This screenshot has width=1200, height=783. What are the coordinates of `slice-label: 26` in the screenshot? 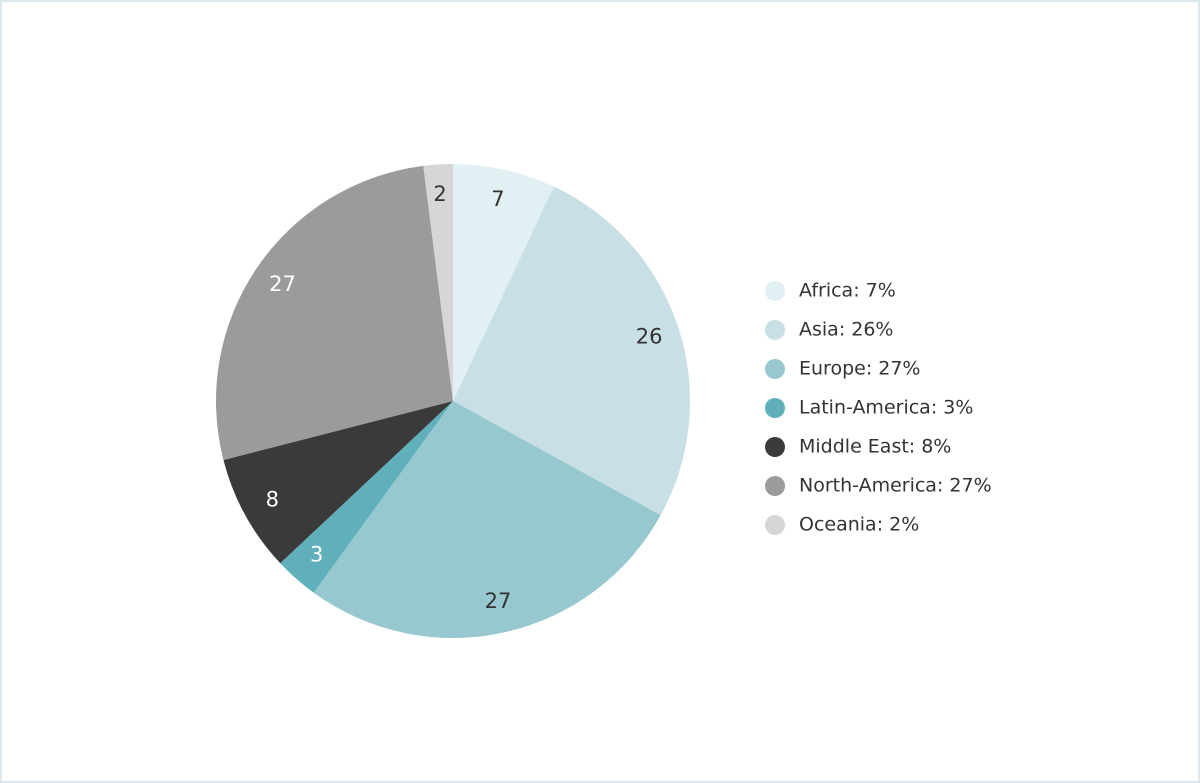 It's located at (649, 336).